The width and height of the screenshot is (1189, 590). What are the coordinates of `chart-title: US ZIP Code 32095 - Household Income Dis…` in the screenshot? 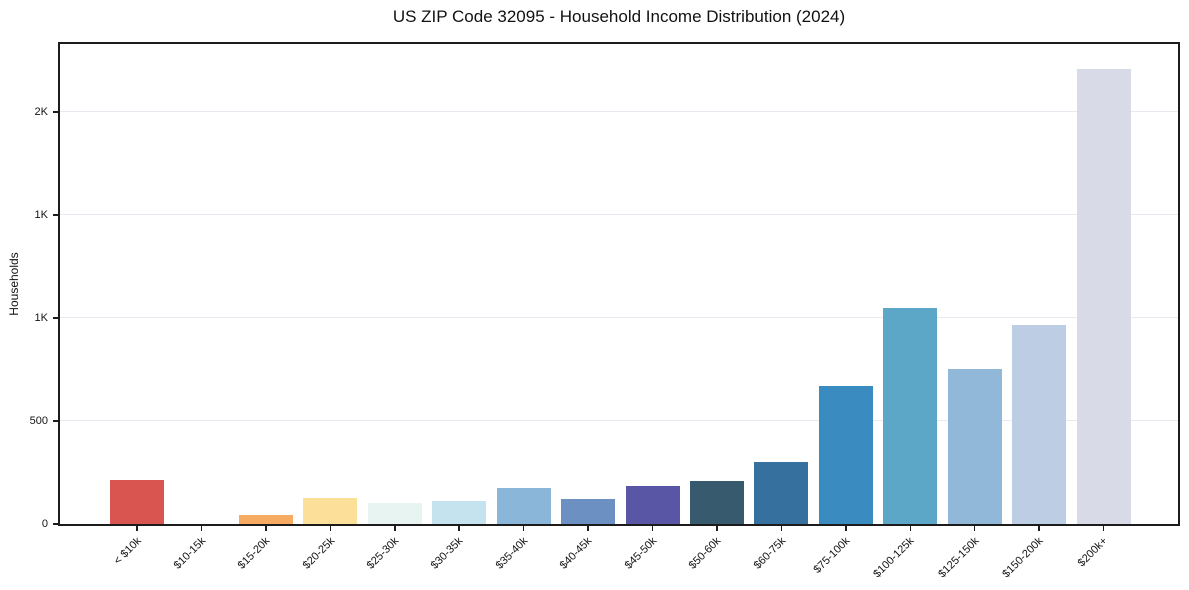 It's located at (619, 16).